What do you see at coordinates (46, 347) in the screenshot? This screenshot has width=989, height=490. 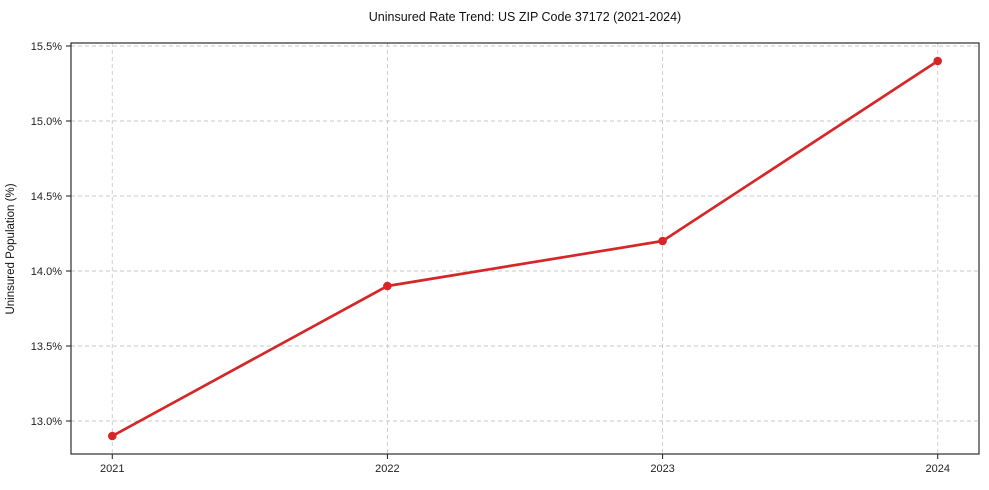 I see `y-tick-label: 13.5%` at bounding box center [46, 347].